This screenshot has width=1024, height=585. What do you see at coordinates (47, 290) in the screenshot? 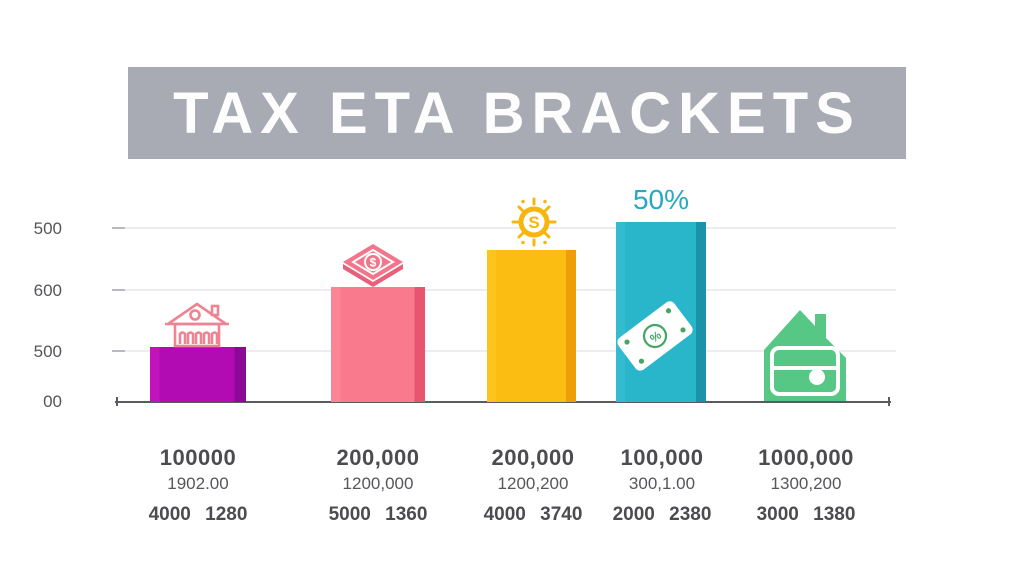
I see `y-tick-label: 600` at bounding box center [47, 290].